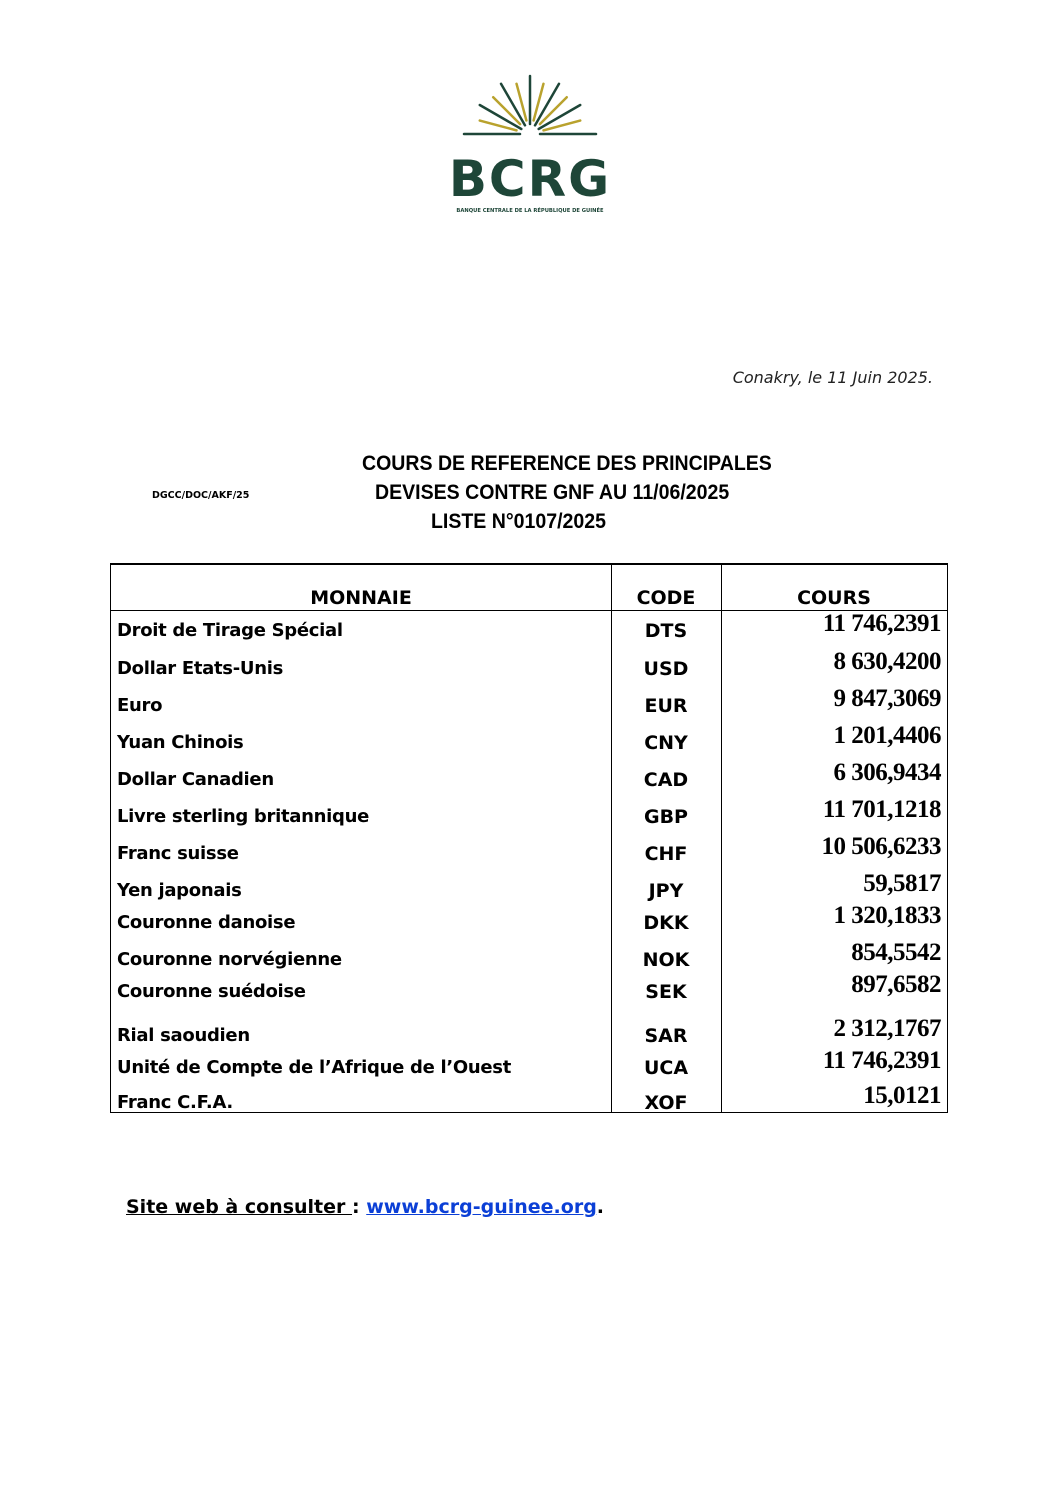 The image size is (1058, 1497). I want to click on currency-name: Dollar Canadien, so click(195, 779).